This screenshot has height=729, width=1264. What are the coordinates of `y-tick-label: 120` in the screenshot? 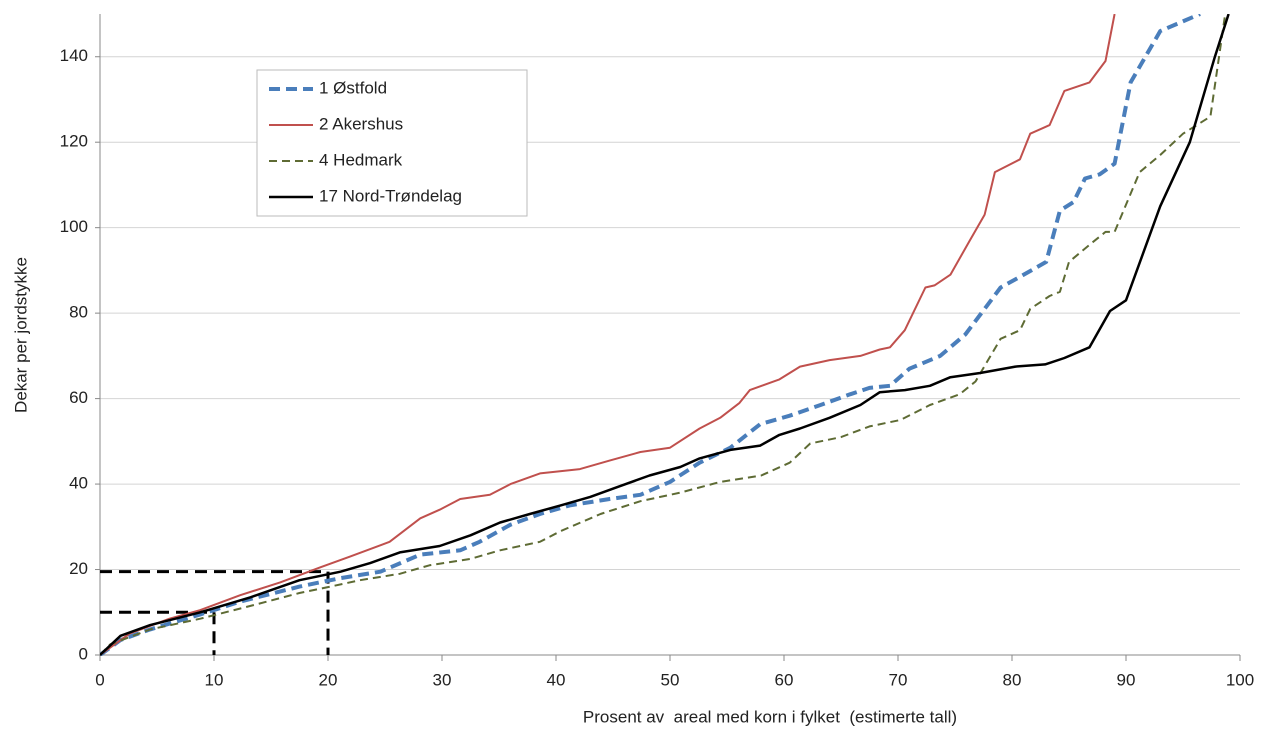 It's located at (74, 141).